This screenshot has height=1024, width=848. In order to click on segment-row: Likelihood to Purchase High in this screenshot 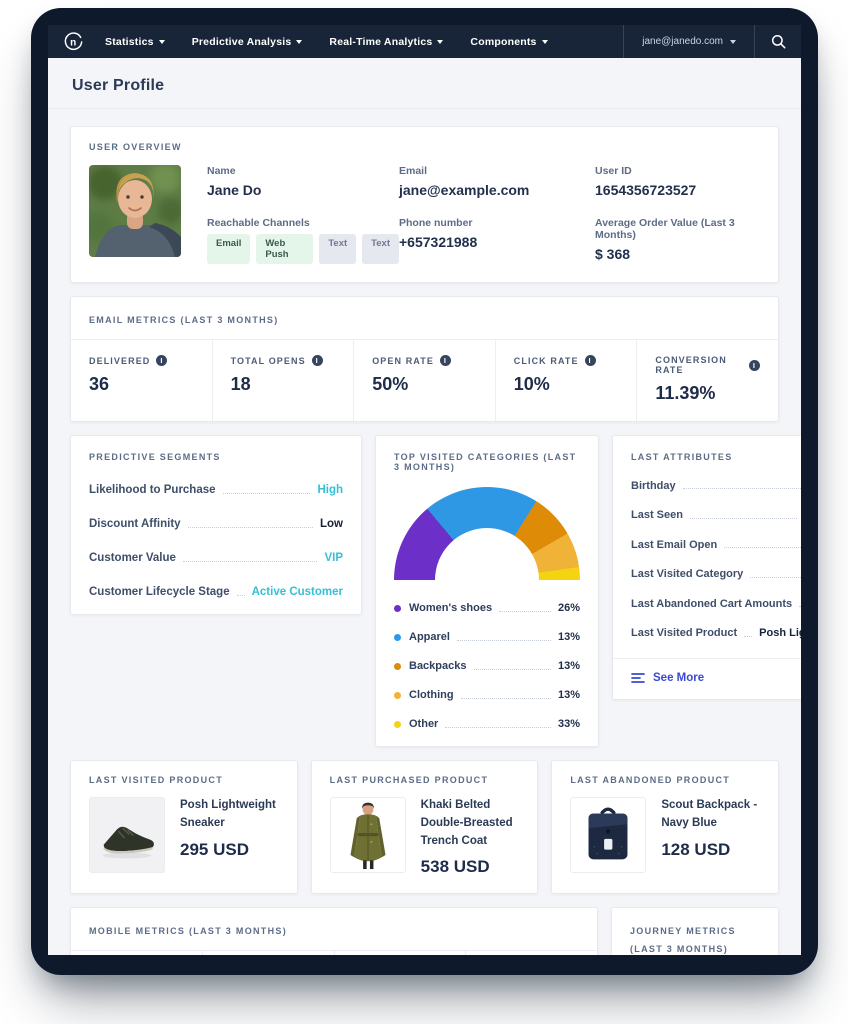, I will do `click(216, 490)`.